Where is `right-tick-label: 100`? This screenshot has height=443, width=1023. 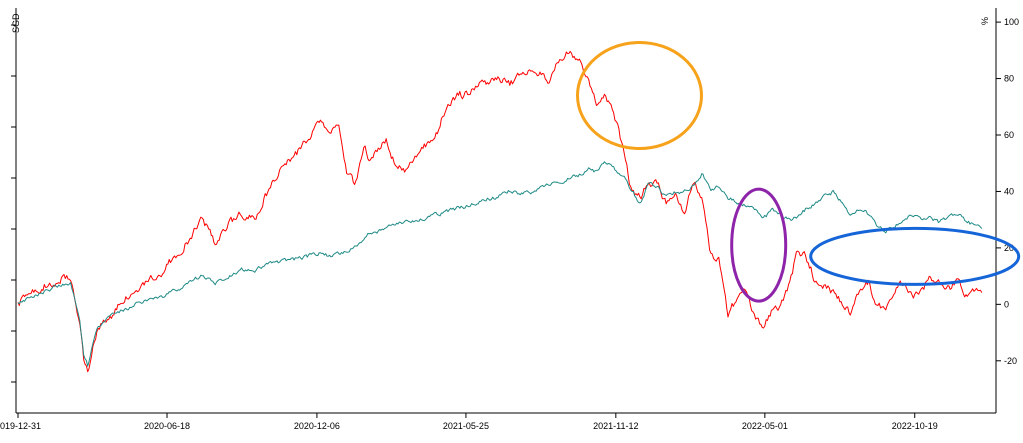 right-tick-label: 100 is located at coordinates (1011, 22).